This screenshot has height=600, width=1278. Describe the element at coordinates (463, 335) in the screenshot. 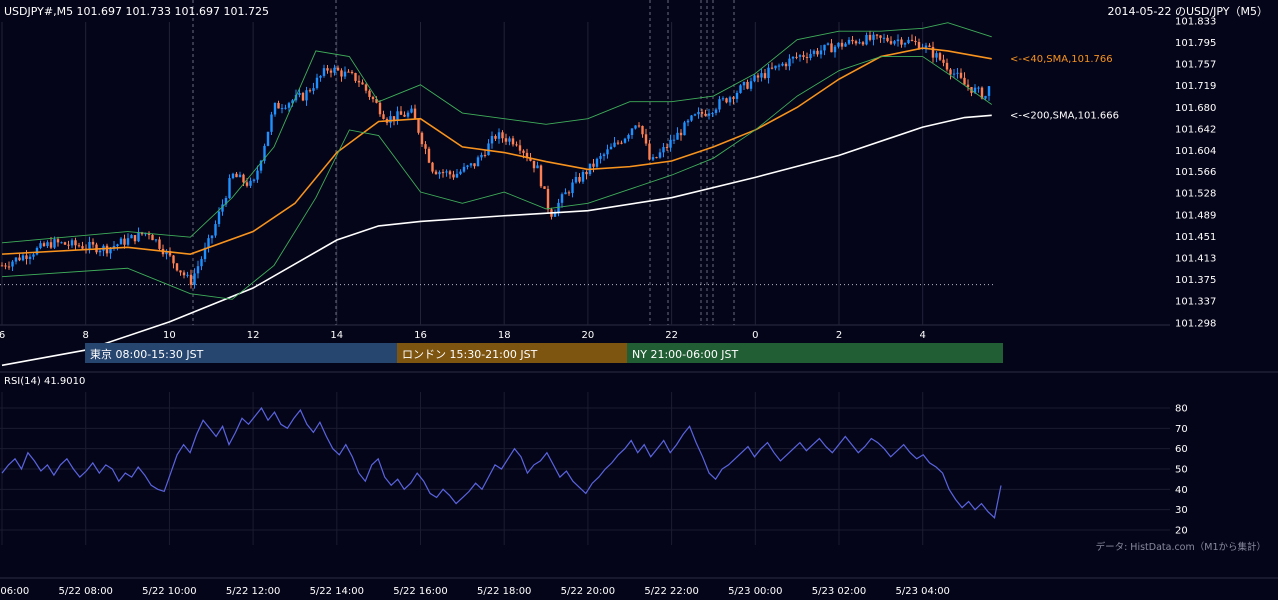

I see `hour-axis: 6 8 10 12 14 16 18 20 22 0 2 4` at that location.